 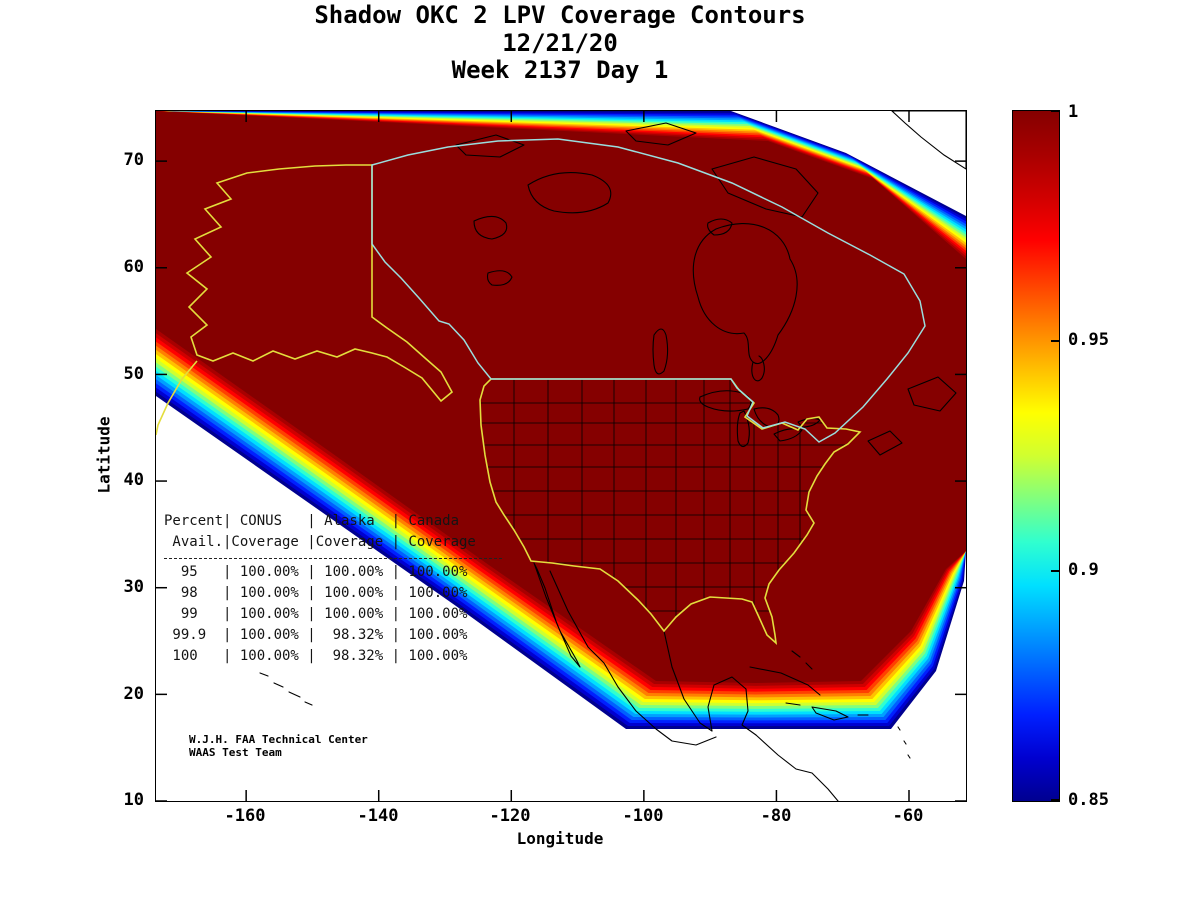 I want to click on aleutians-outline, so click(x=177, y=398).